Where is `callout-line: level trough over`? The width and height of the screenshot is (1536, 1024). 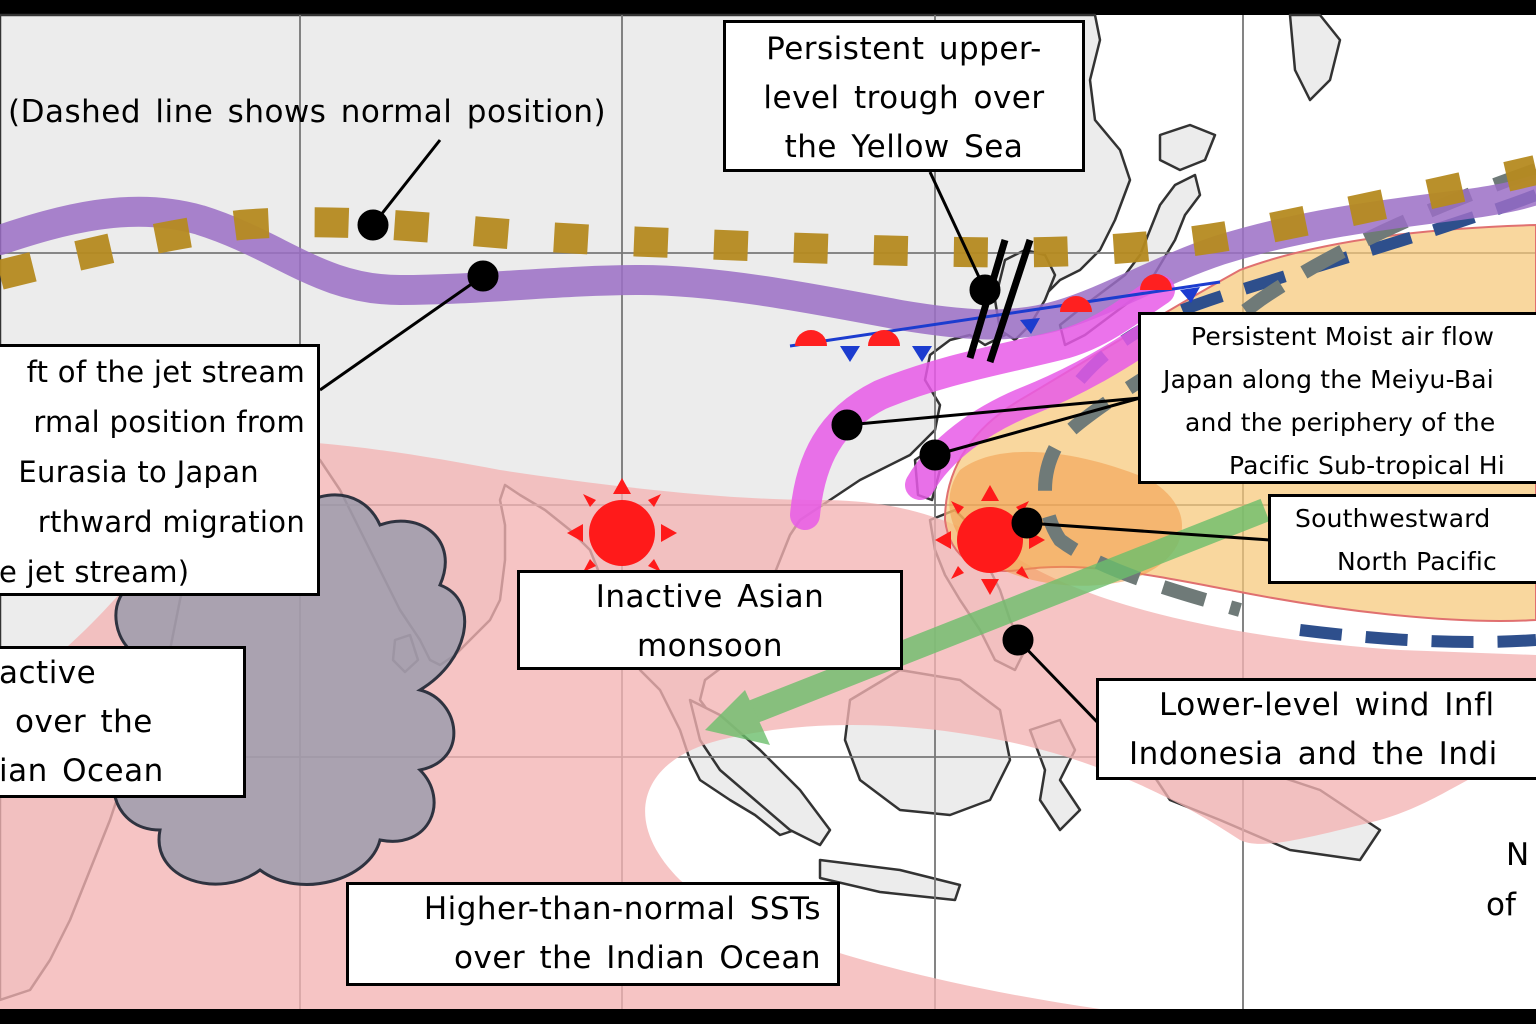
callout-line: level trough over is located at coordinates (904, 98).